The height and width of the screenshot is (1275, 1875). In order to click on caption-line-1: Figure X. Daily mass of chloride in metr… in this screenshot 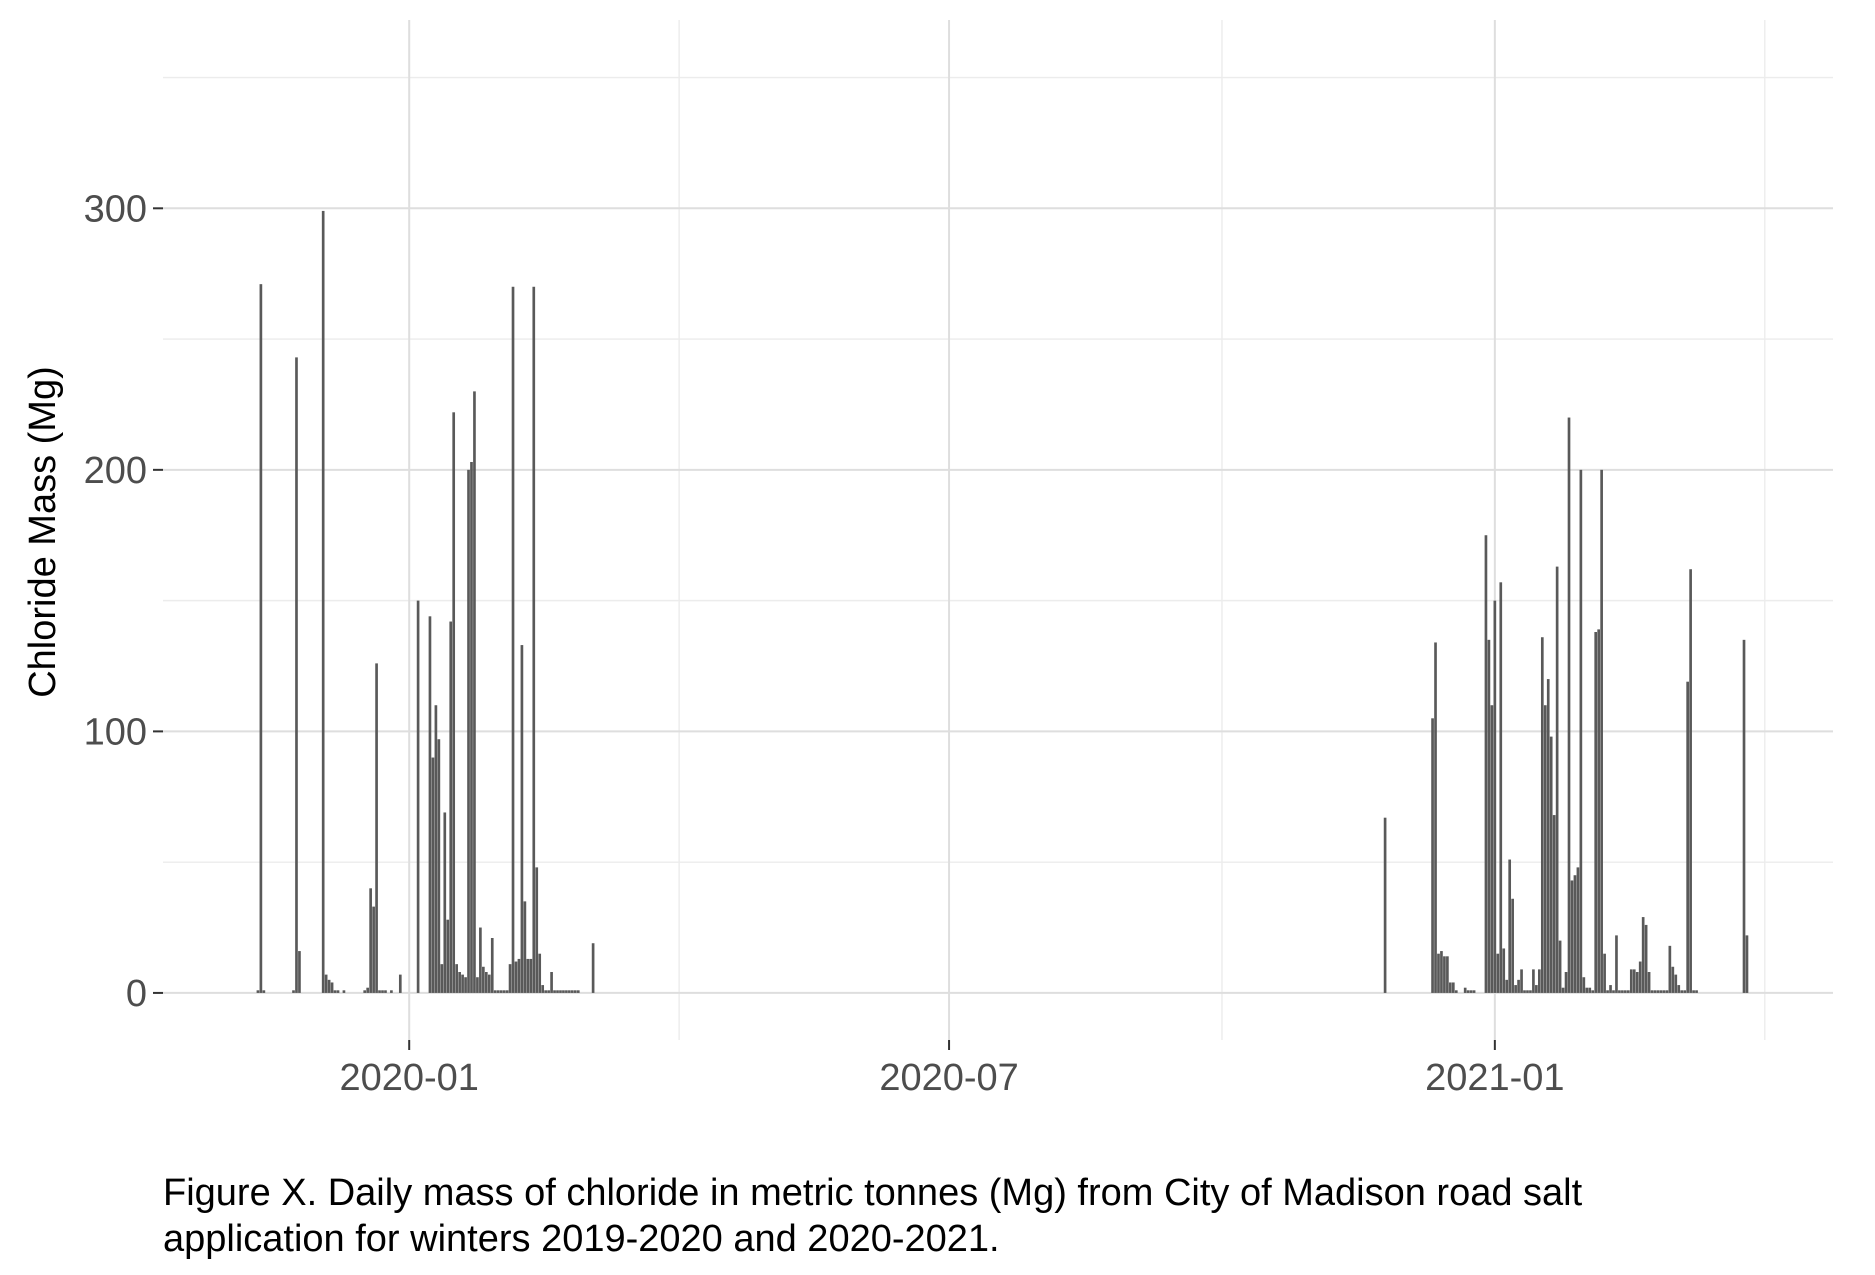, I will do `click(873, 1193)`.